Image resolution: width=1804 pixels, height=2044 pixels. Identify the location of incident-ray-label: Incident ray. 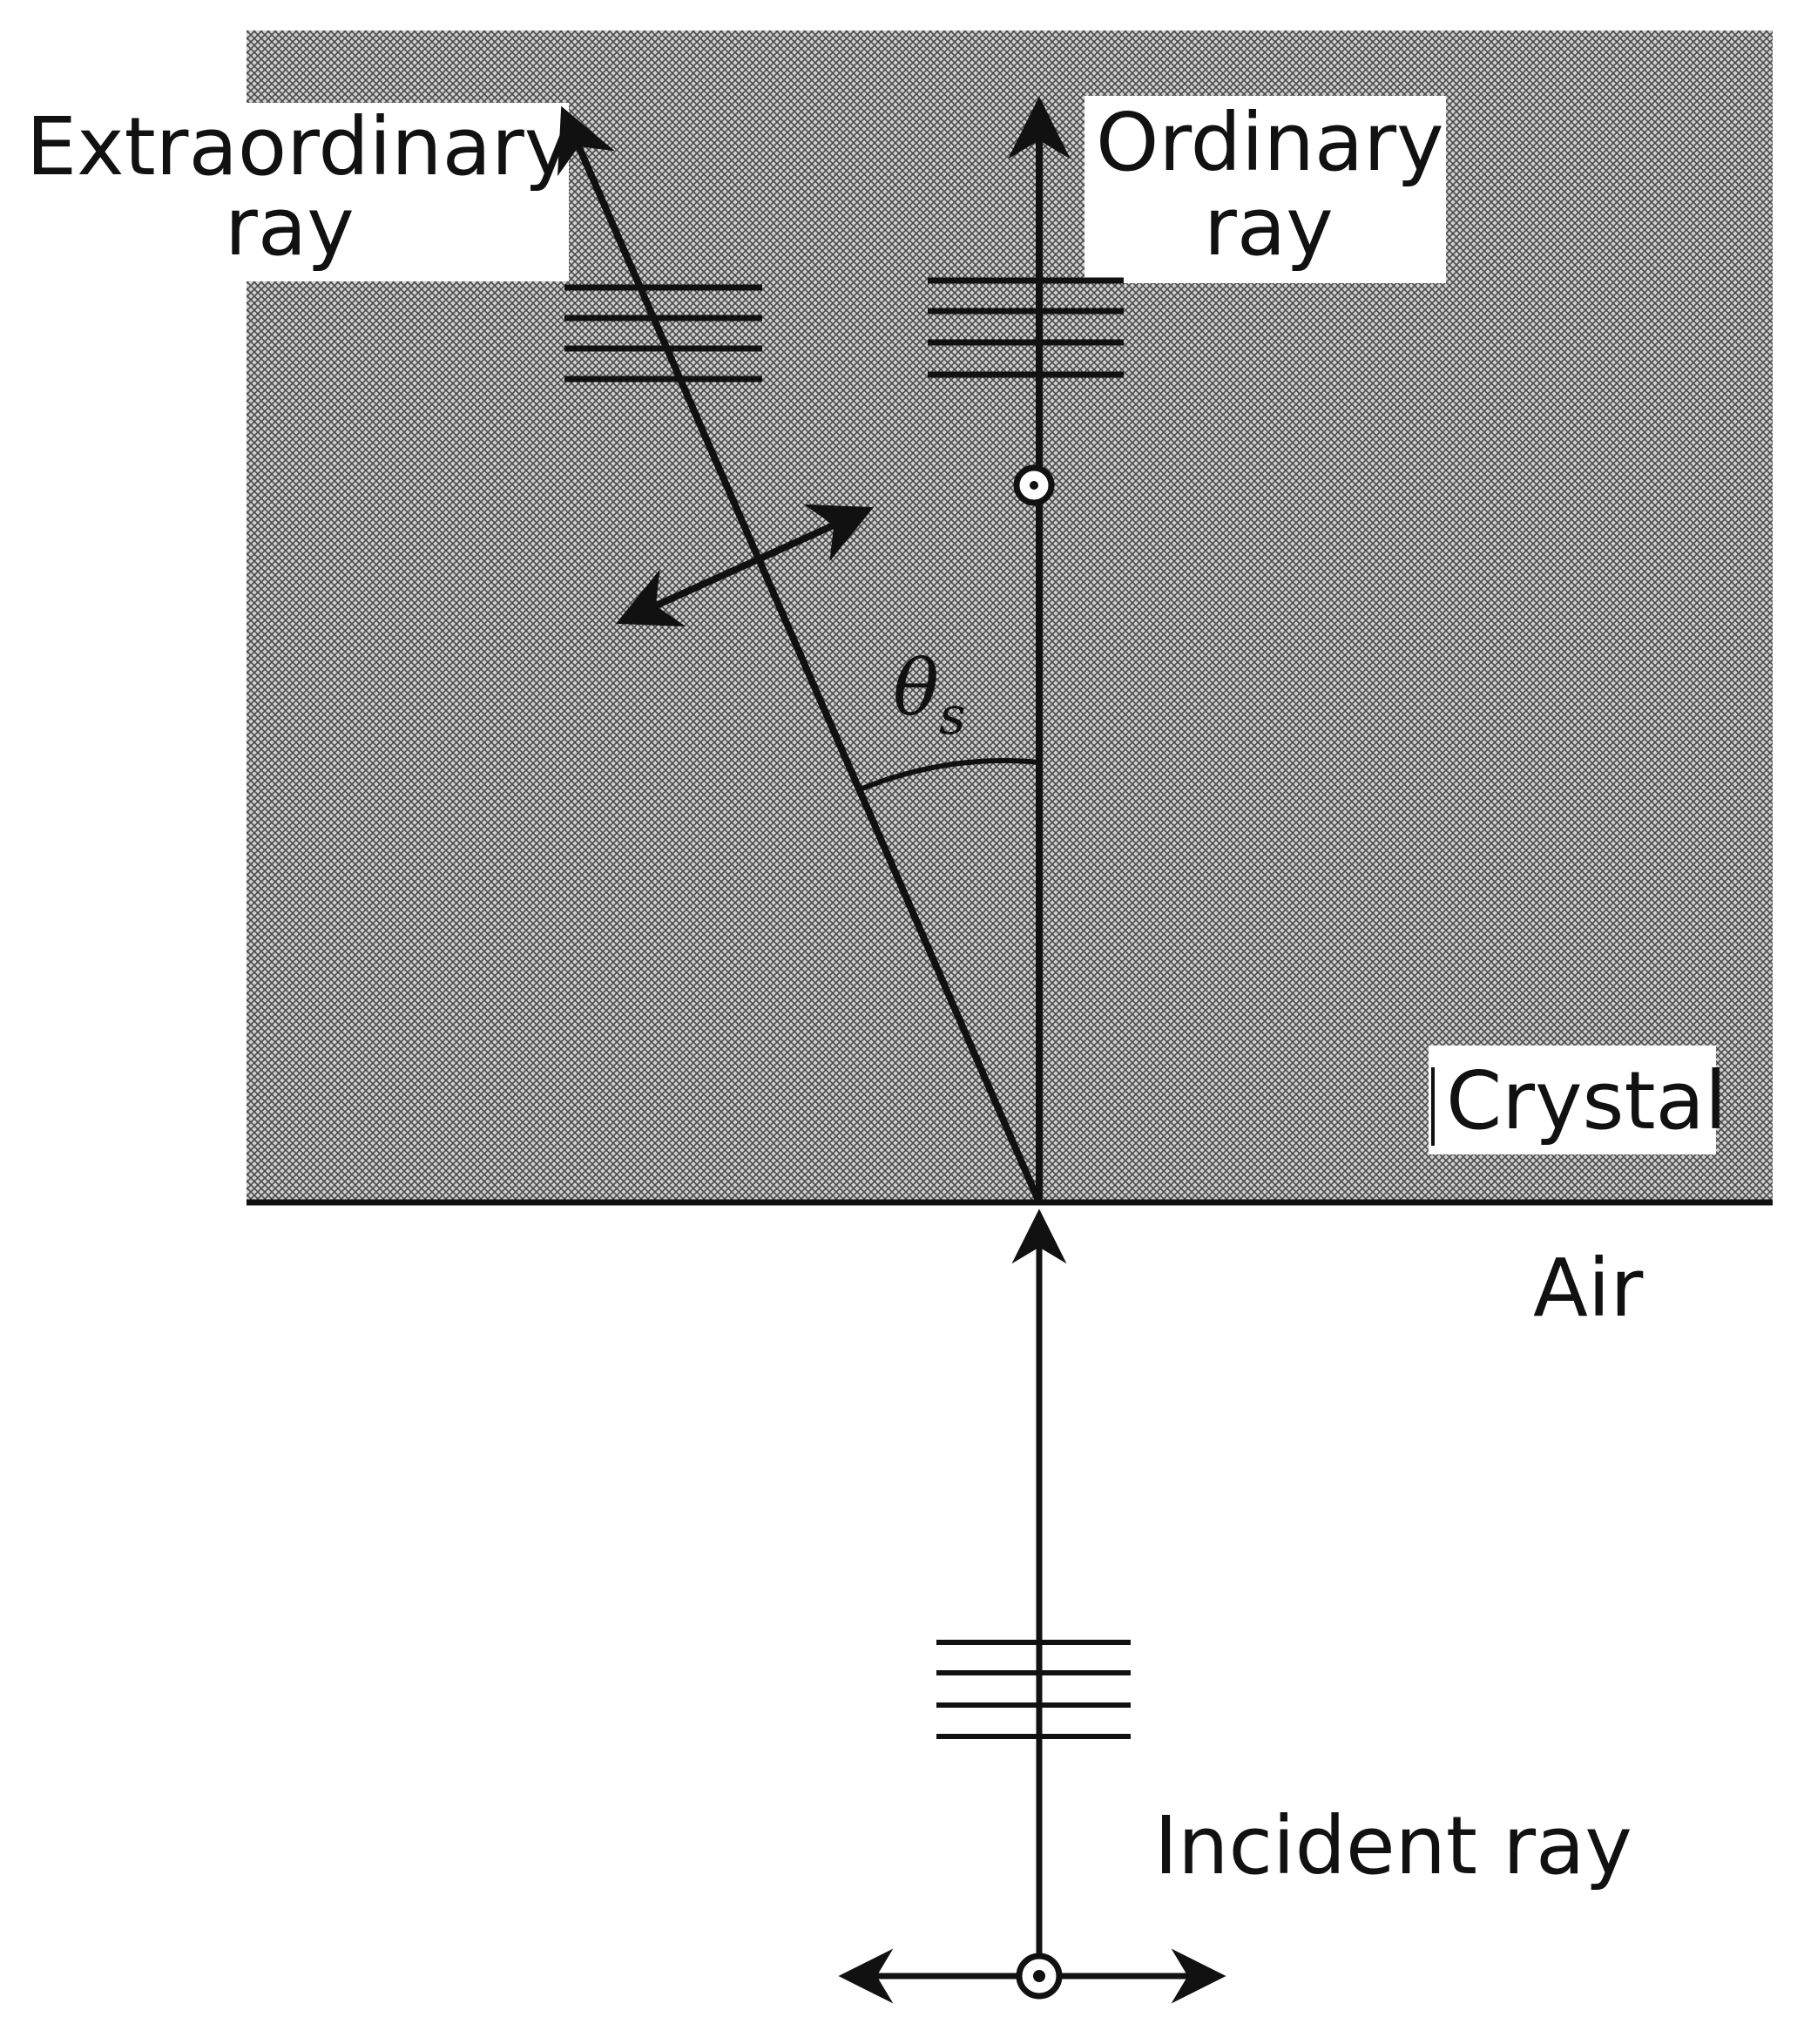
(1393, 1846).